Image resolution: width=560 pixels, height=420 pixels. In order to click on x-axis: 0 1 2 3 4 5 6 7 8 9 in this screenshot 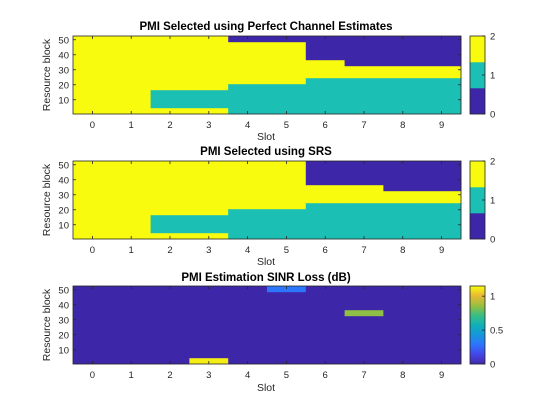, I will do `click(267, 208)`.